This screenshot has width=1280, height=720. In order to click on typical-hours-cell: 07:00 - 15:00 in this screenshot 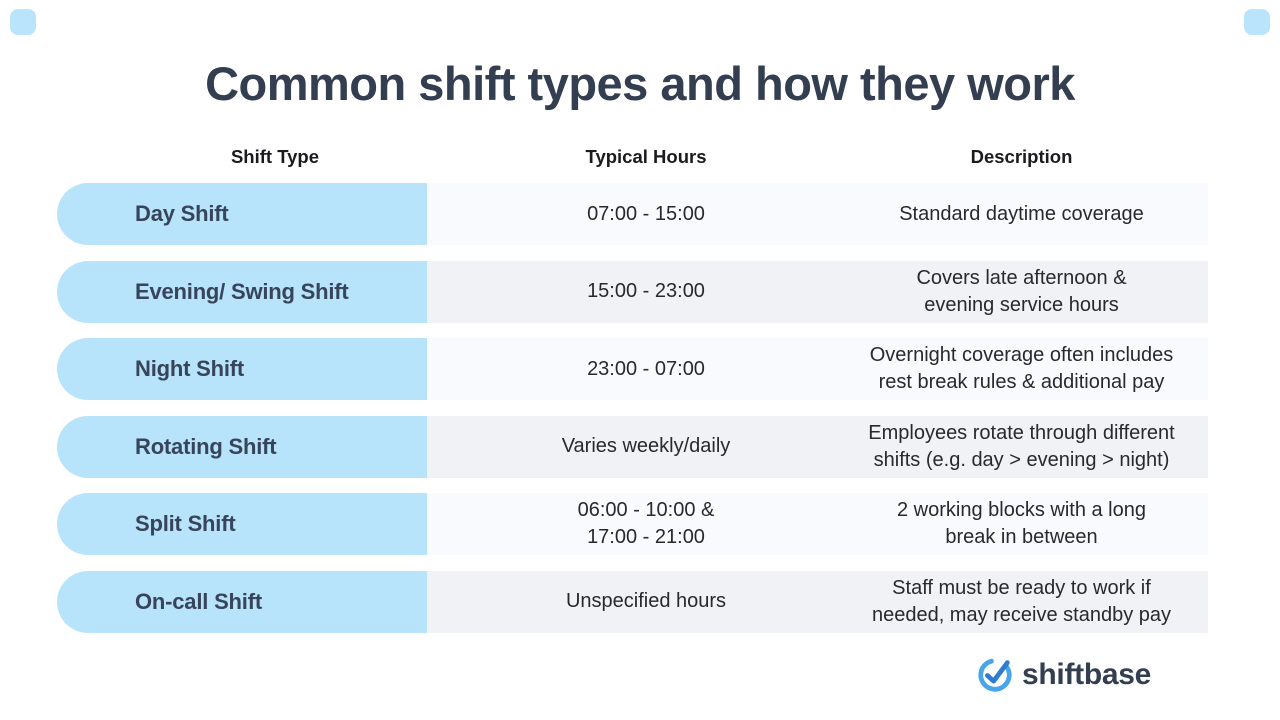, I will do `click(646, 214)`.